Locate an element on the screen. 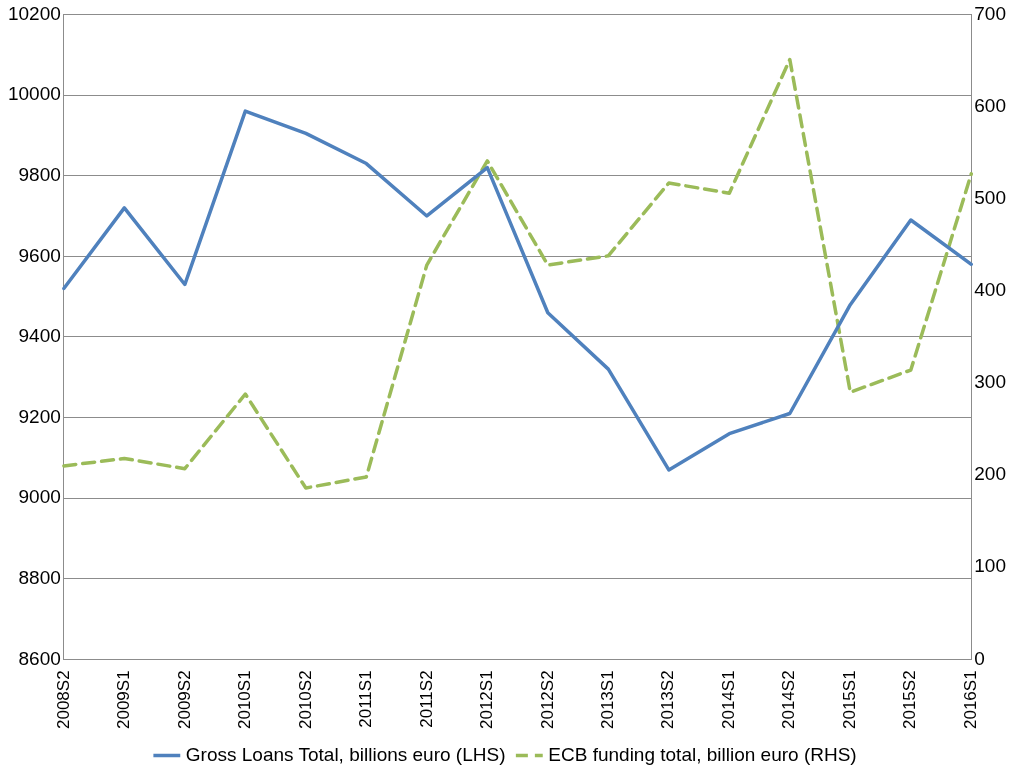  x-tick-label: 2010S2 is located at coordinates (305, 700).